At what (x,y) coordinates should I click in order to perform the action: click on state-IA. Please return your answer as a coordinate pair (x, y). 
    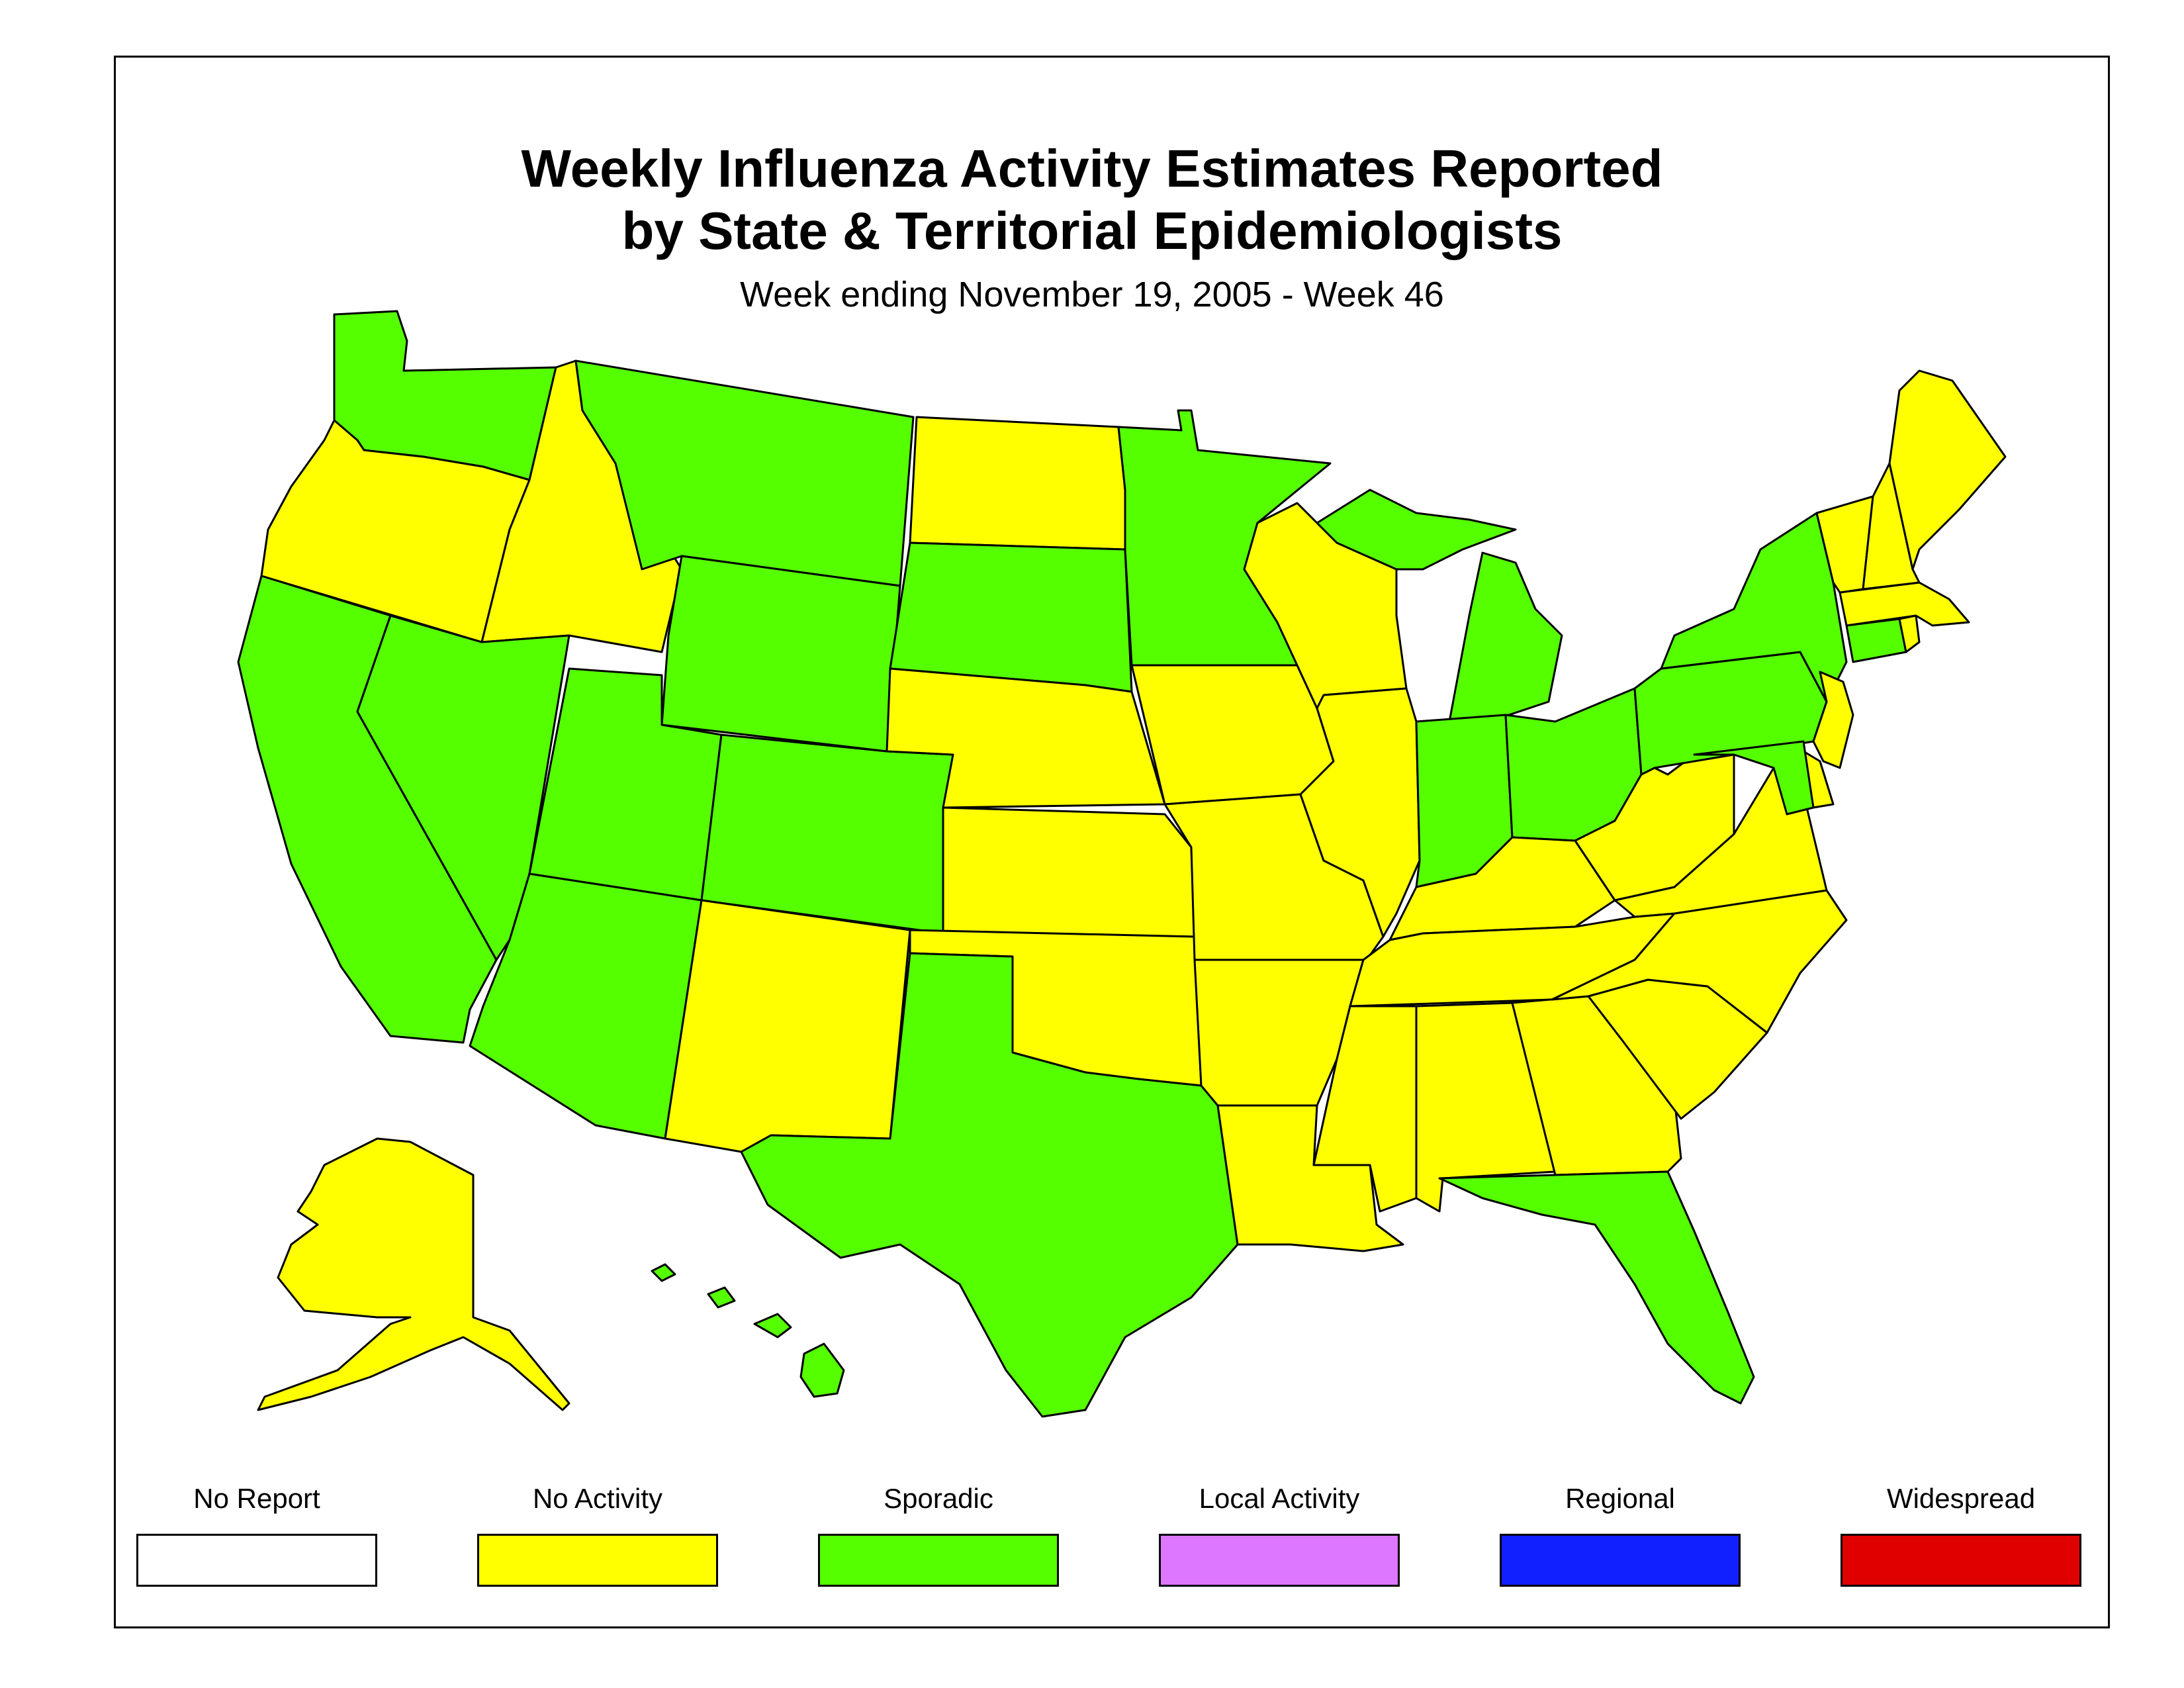
    Looking at the image, I should click on (1232, 735).